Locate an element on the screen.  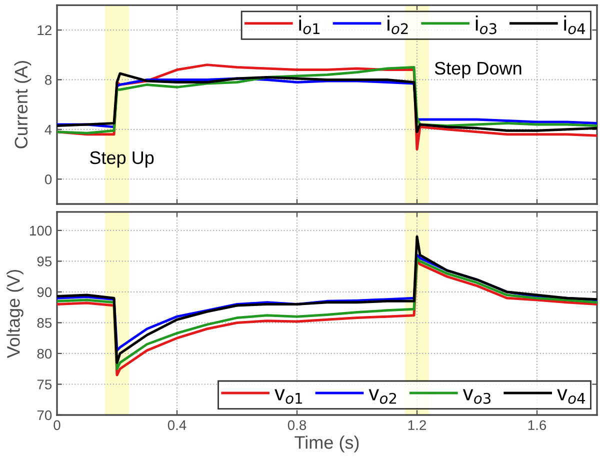
y-tick-label: 4 is located at coordinates (48, 129).